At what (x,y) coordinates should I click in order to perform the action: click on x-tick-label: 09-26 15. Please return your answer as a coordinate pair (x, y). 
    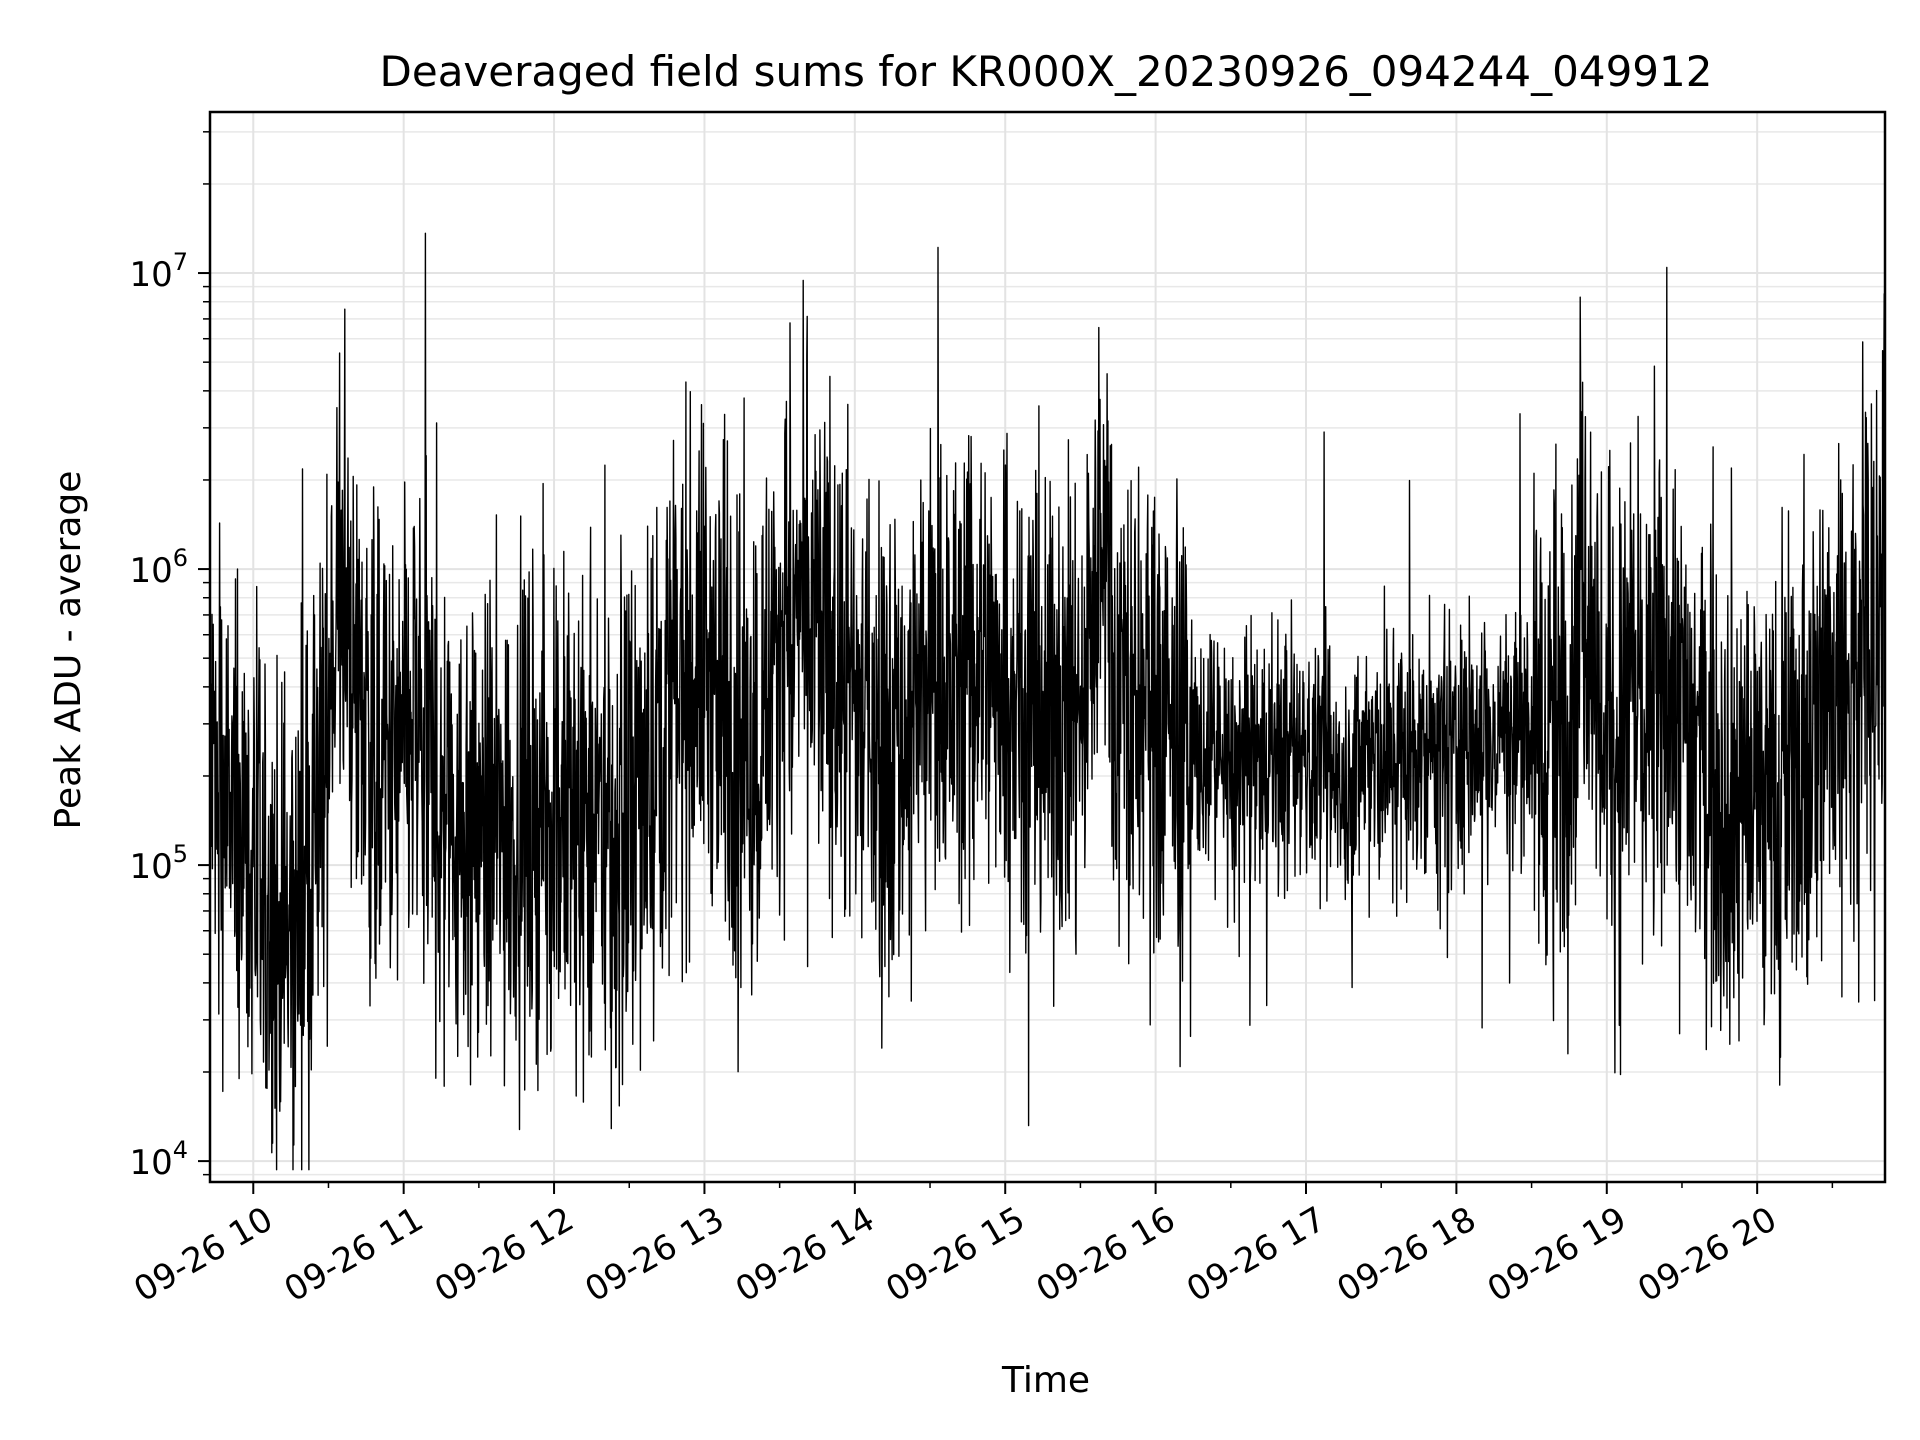
    Looking at the image, I should click on (955, 1254).